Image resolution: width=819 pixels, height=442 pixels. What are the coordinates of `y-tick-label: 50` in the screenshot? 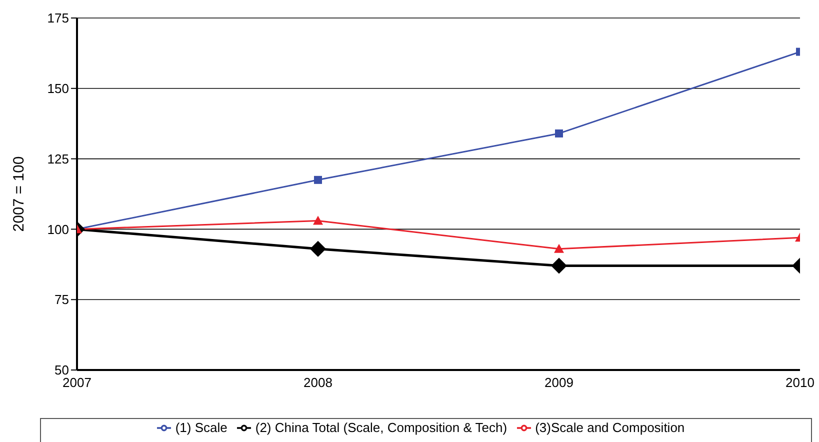 It's located at (61, 370).